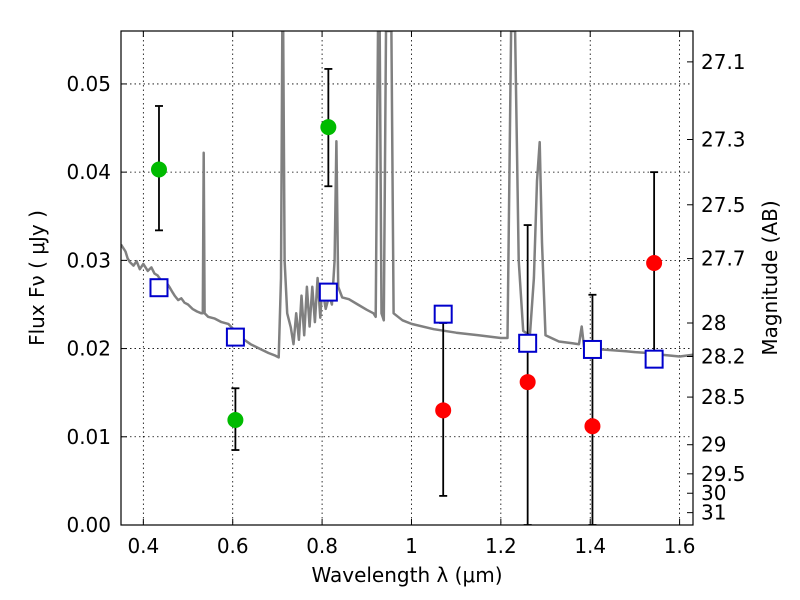  I want to click on y-axis-label: Flux Fν ( μJy ), so click(37, 278).